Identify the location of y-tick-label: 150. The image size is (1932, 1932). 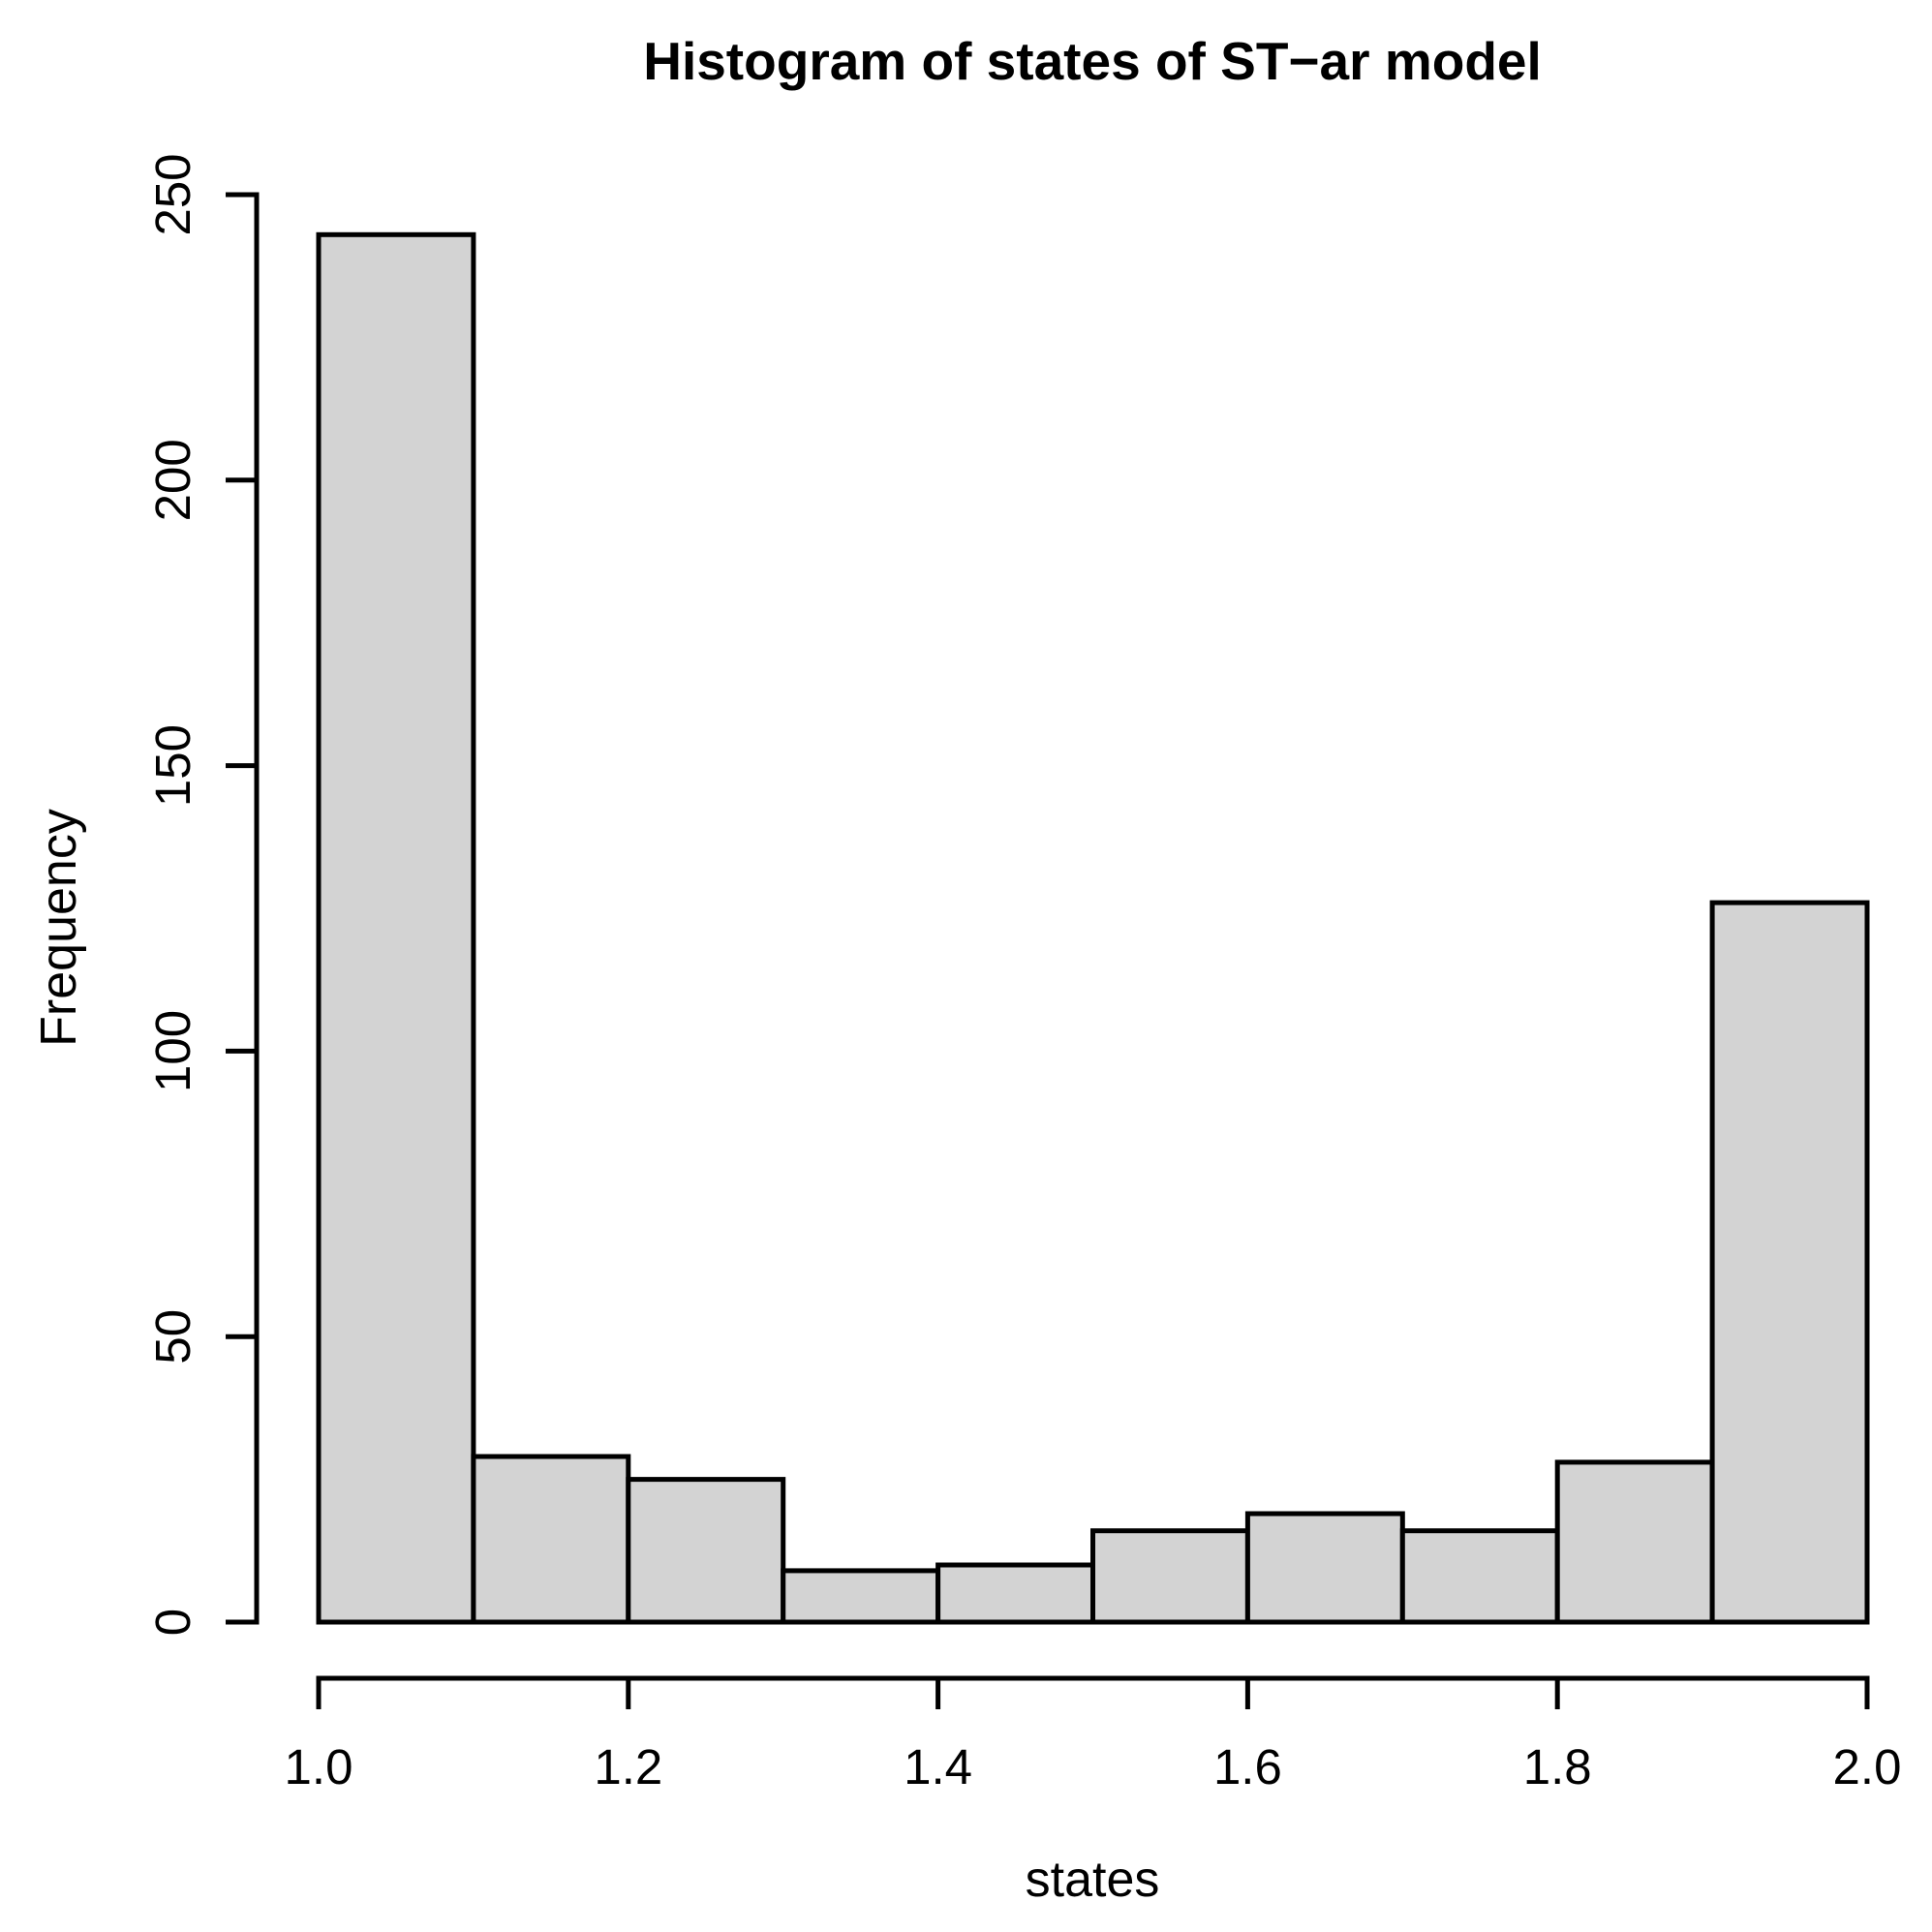
(172, 765).